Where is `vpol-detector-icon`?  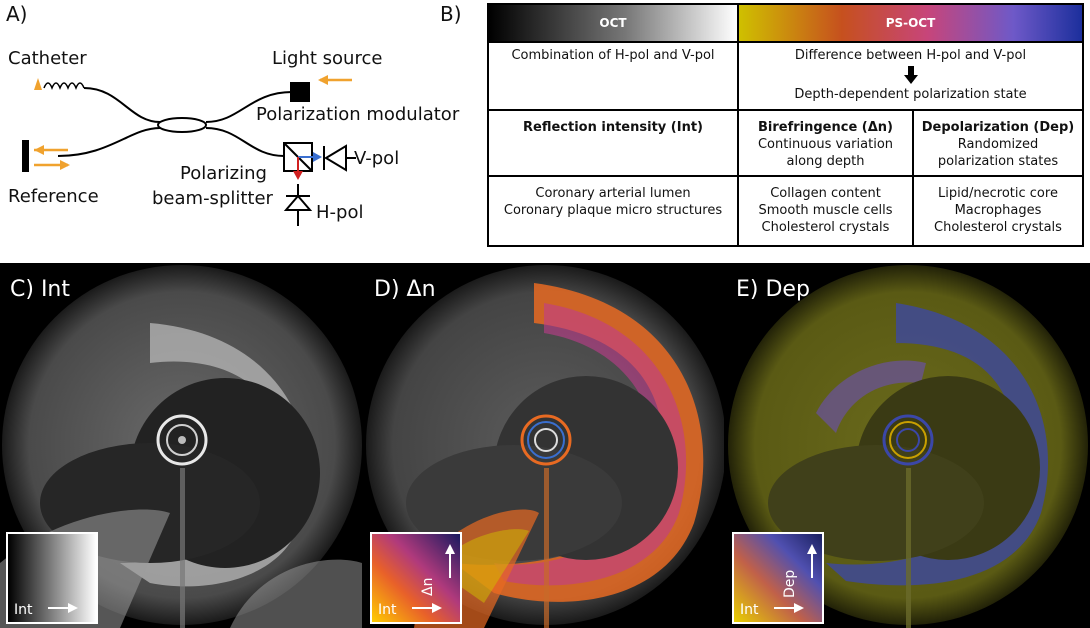
vpol-detector-icon is located at coordinates (335, 158).